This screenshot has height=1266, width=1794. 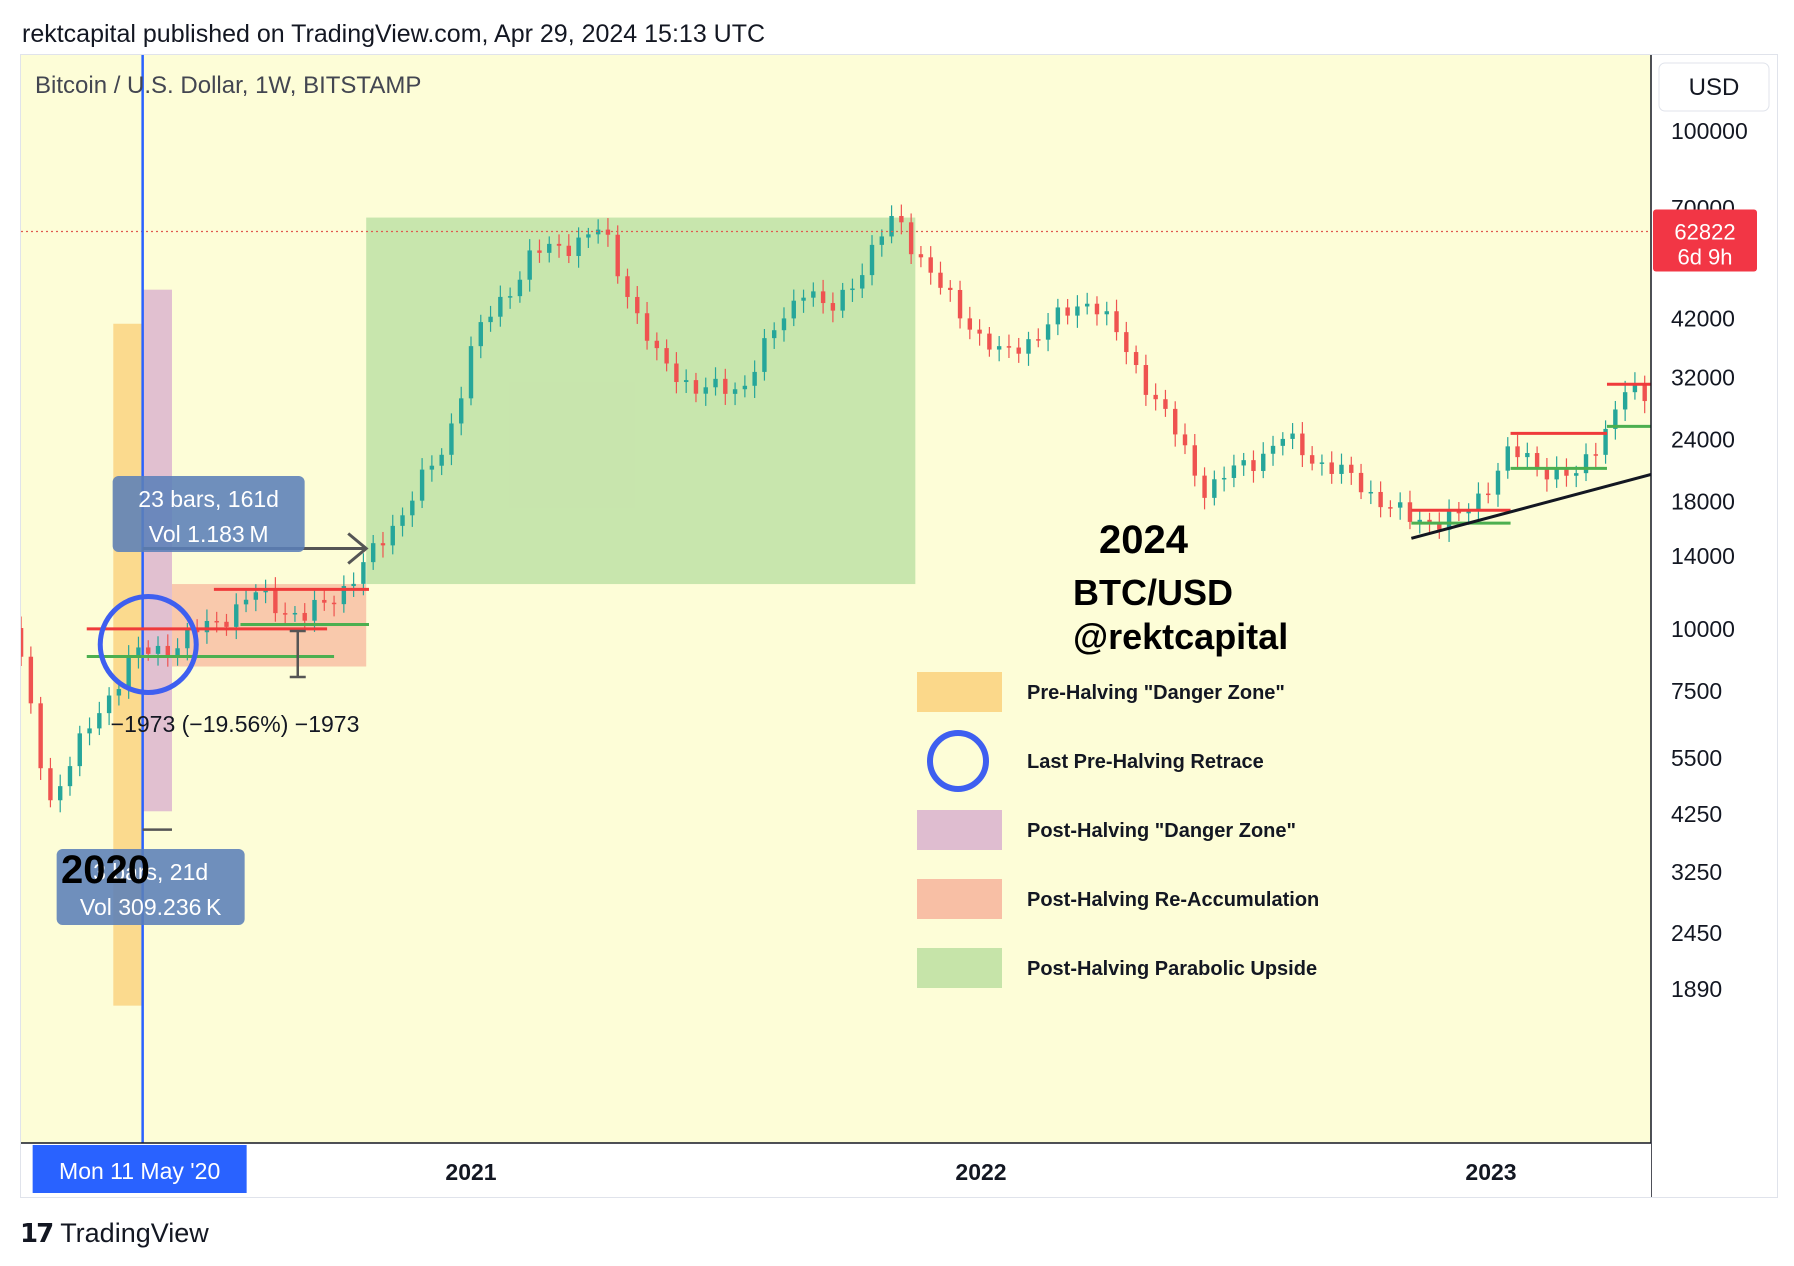 What do you see at coordinates (1696, 814) in the screenshot?
I see `price-tick-label: 4250` at bounding box center [1696, 814].